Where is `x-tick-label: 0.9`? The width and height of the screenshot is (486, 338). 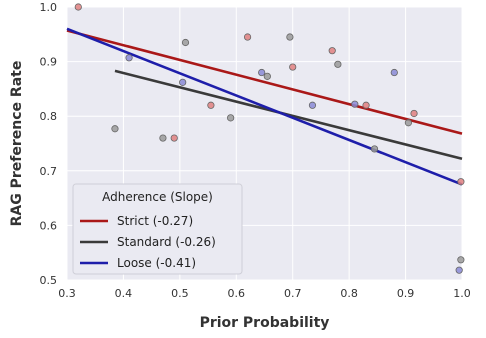 x-tick-label: 0.9 is located at coordinates (406, 293).